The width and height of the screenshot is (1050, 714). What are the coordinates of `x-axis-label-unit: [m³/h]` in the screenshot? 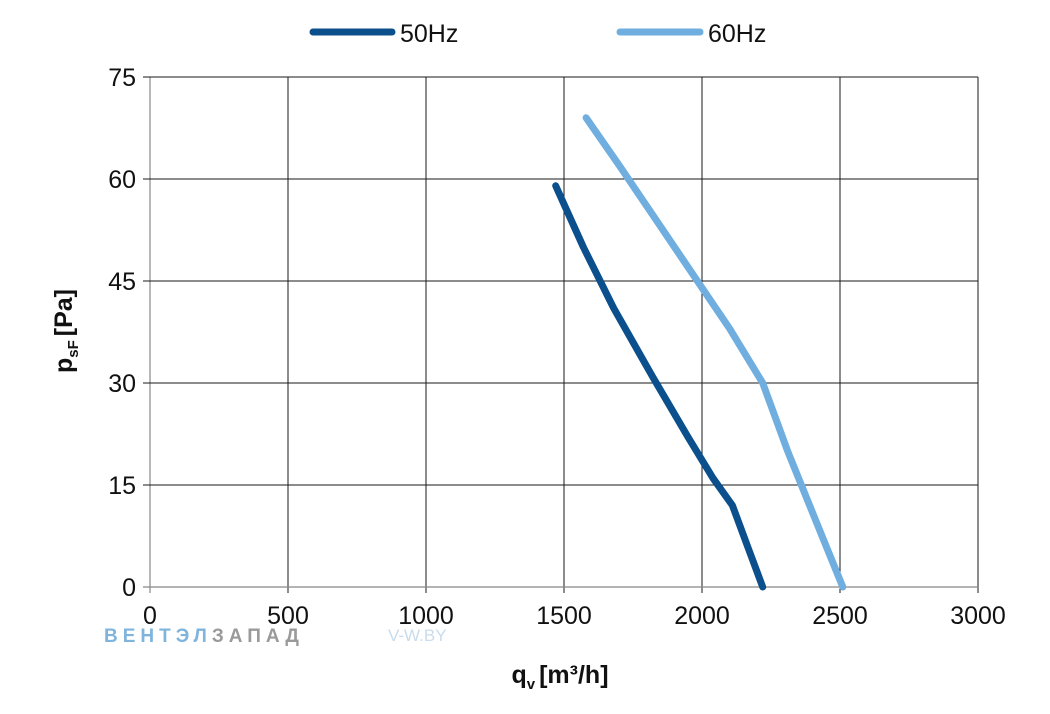 It's located at (573, 675).